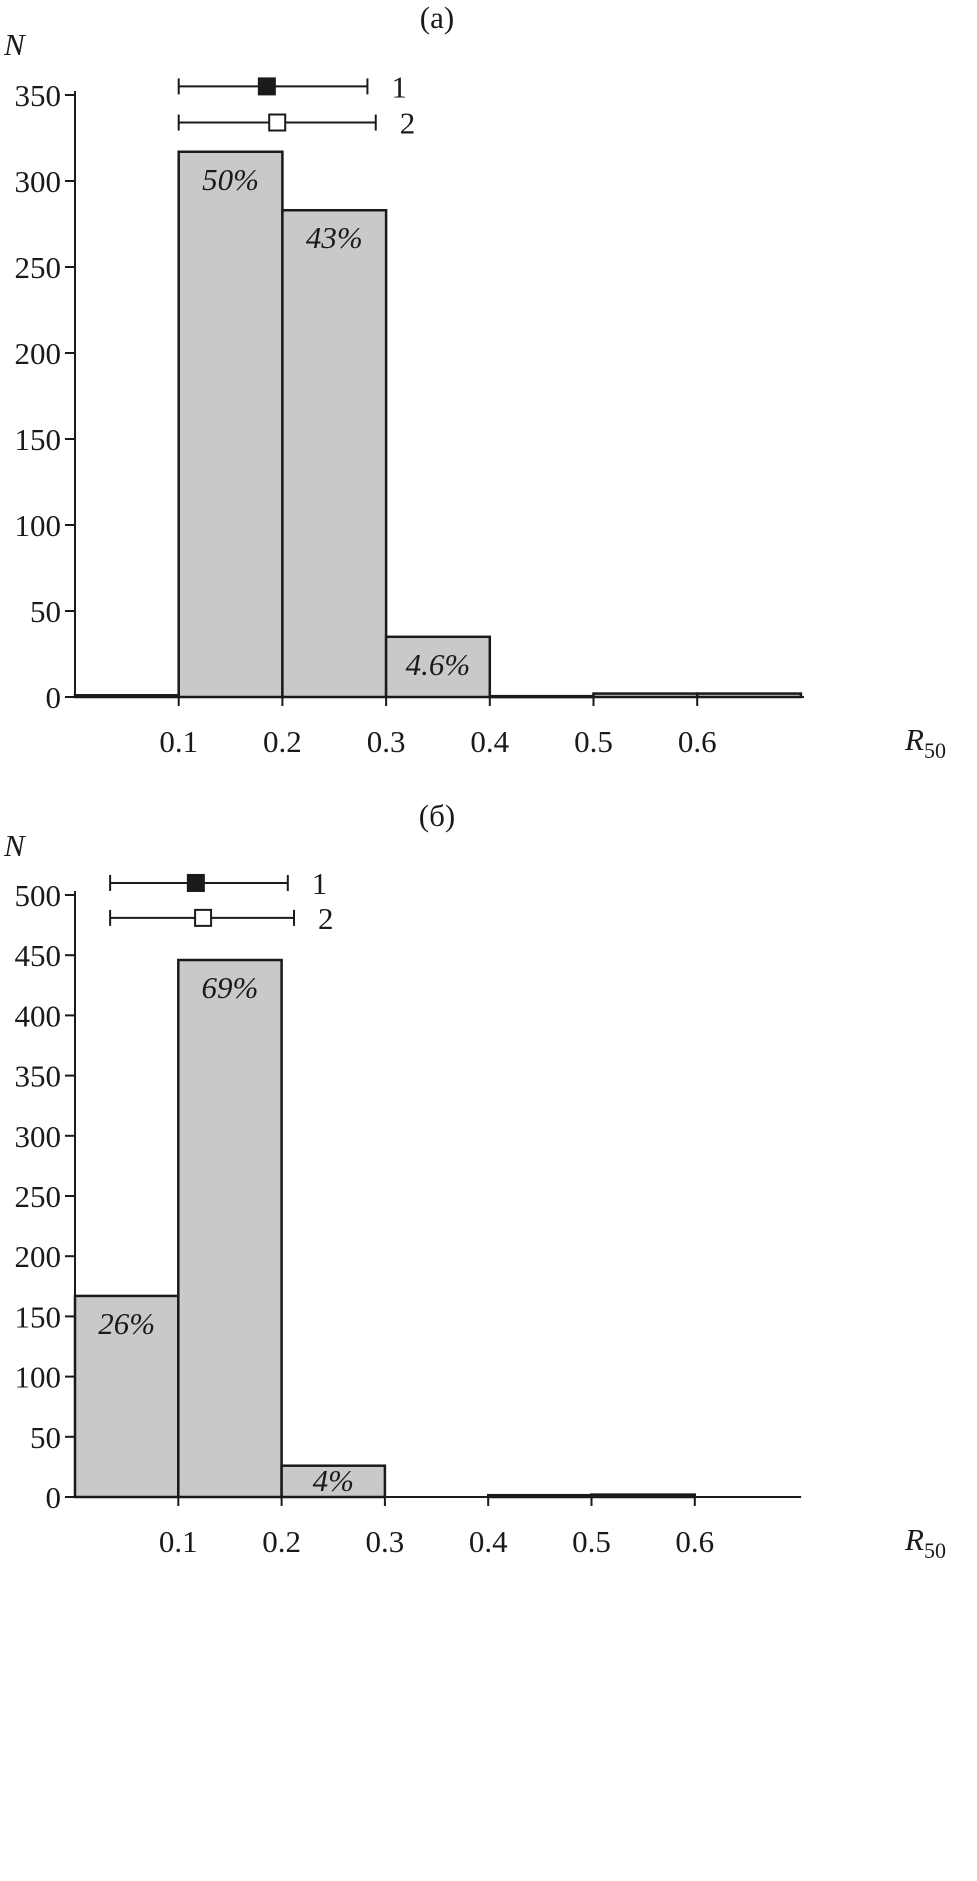  Describe the element at coordinates (38, 1015) in the screenshot. I see `y-tick-label: 400` at that location.